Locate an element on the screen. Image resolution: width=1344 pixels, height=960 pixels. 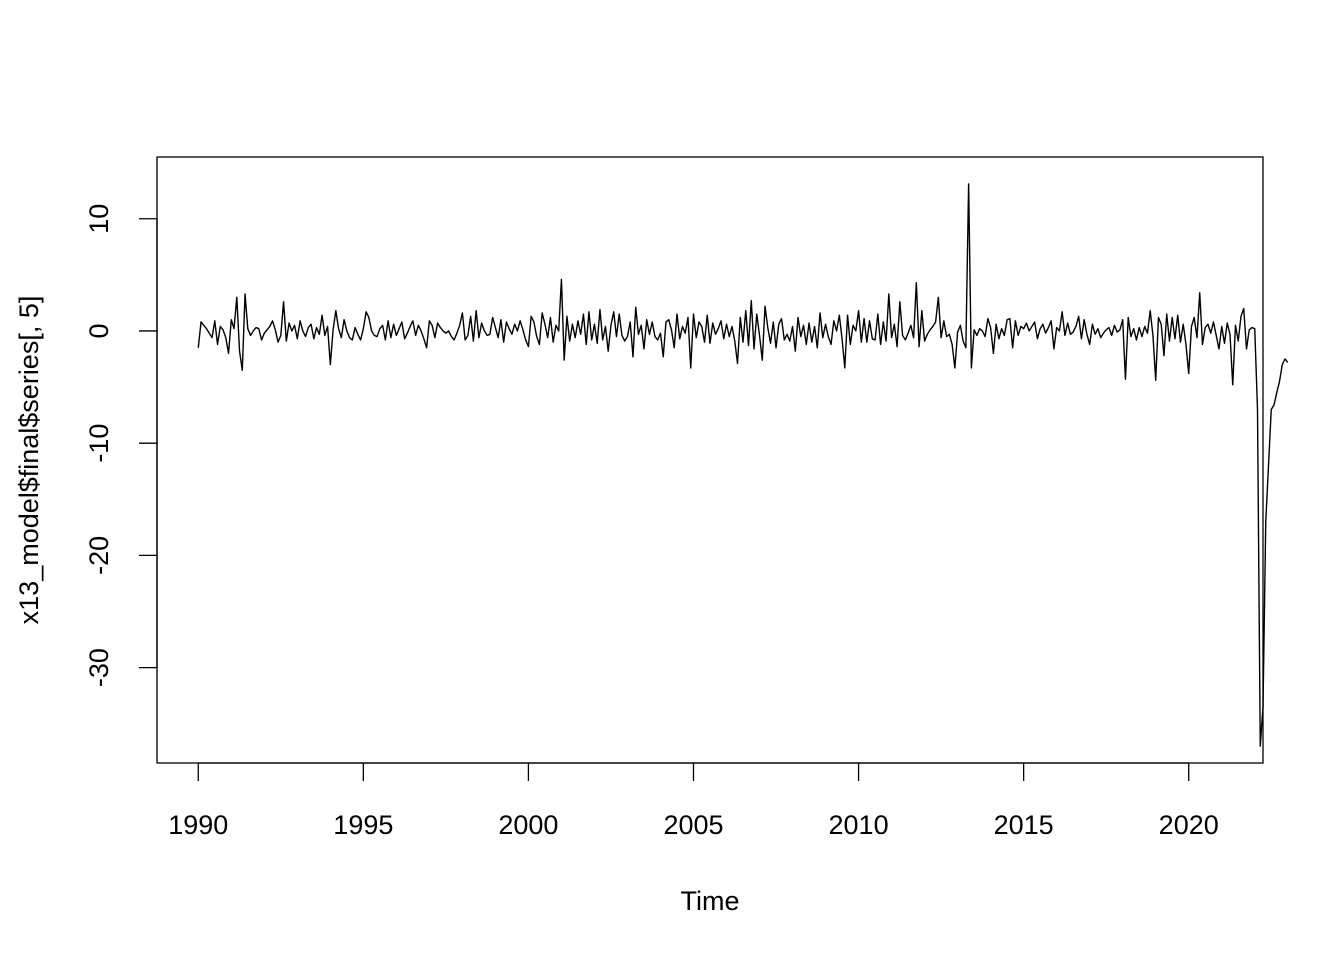
x-tick-label: 1990 is located at coordinates (198, 825).